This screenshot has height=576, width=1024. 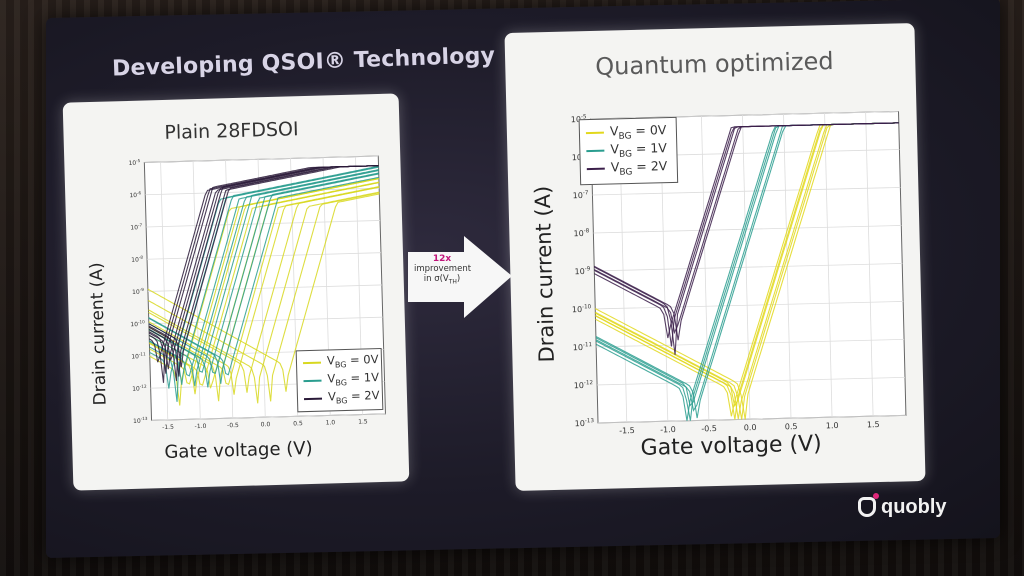 I want to click on y-tick-label: 10⁻⁶, so click(x=135, y=194).